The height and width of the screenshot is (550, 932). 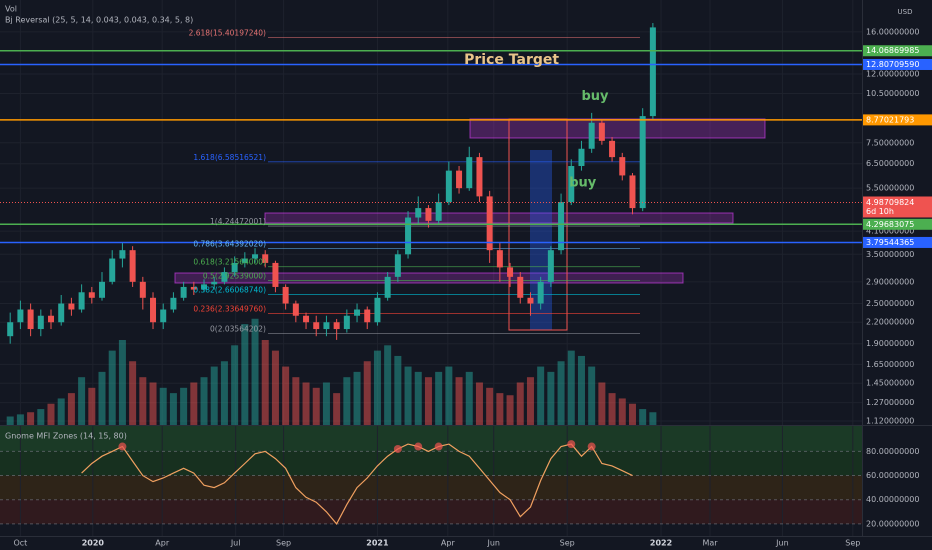 What do you see at coordinates (892, 64) in the screenshot?
I see `level-label: 12.80709590` at bounding box center [892, 64].